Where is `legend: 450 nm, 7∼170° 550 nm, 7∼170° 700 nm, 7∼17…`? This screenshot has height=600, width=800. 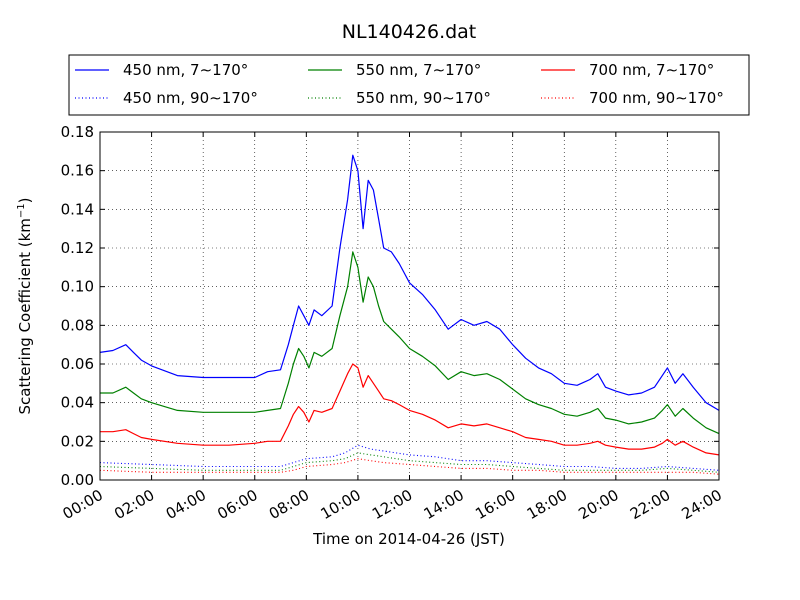
legend: 450 nm, 7∼170° 550 nm, 7∼170° 700 nm, 7∼17… is located at coordinates (409, 85).